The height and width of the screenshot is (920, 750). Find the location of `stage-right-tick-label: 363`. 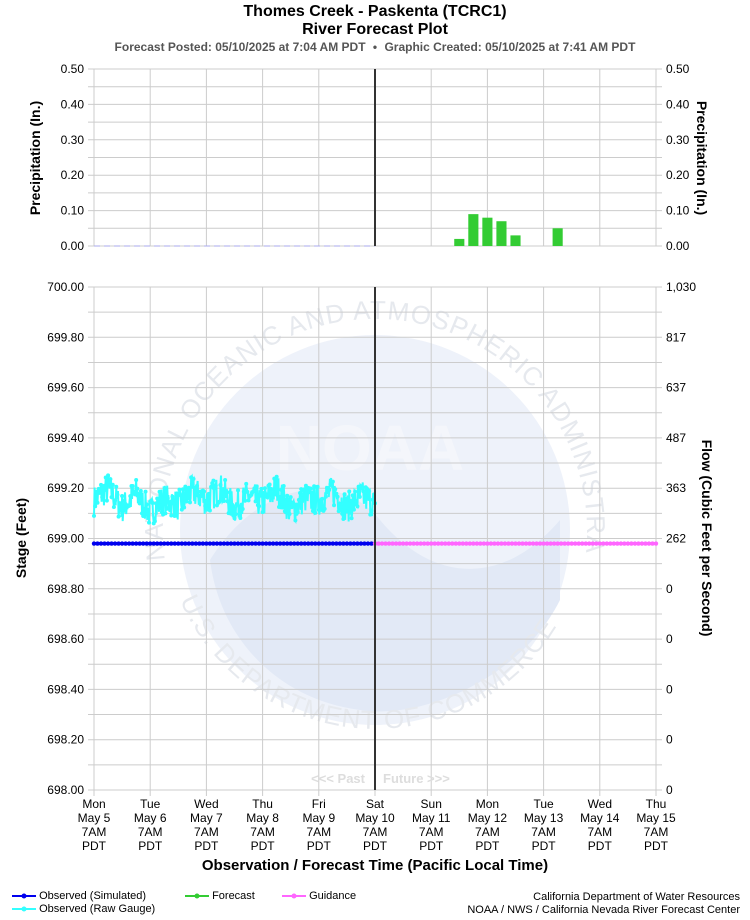

stage-right-tick-label: 363 is located at coordinates (676, 488).